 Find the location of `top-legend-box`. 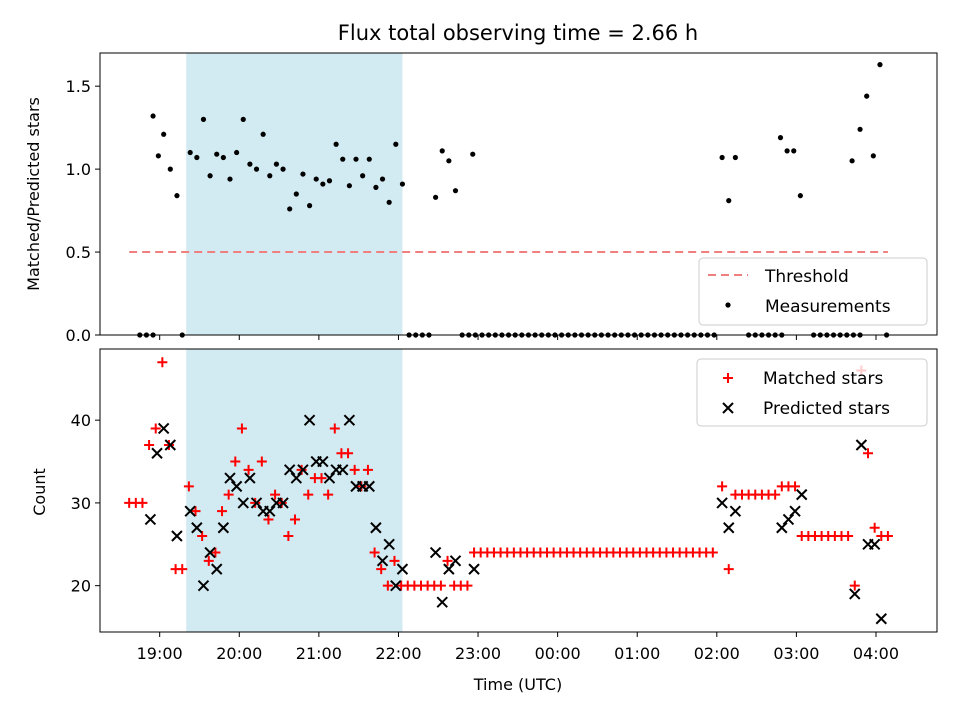

top-legend-box is located at coordinates (813, 291).